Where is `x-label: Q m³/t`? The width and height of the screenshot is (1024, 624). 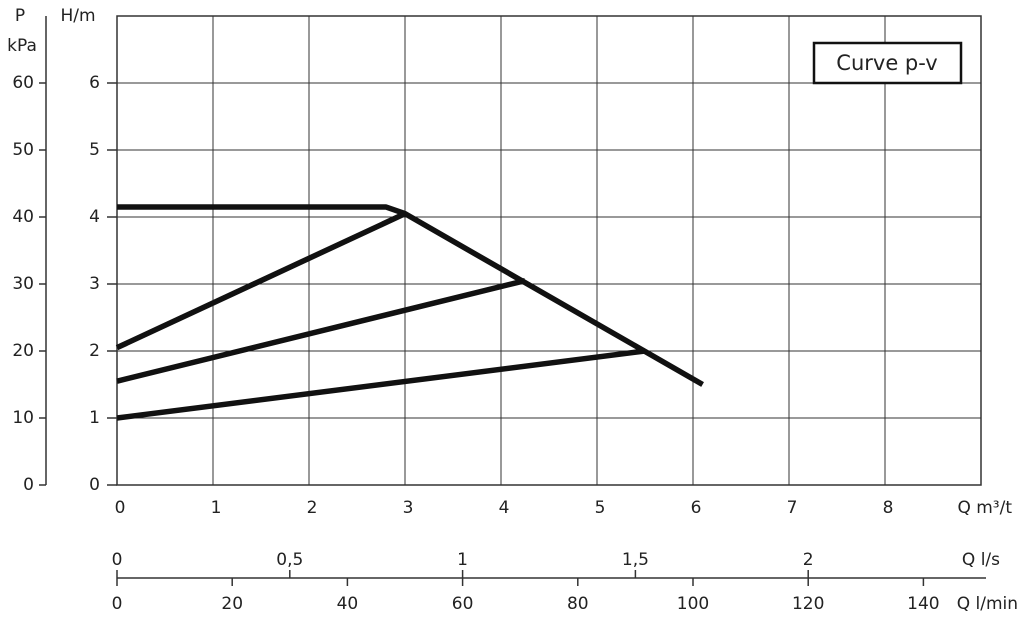
x-label: Q m³/t is located at coordinates (984, 508).